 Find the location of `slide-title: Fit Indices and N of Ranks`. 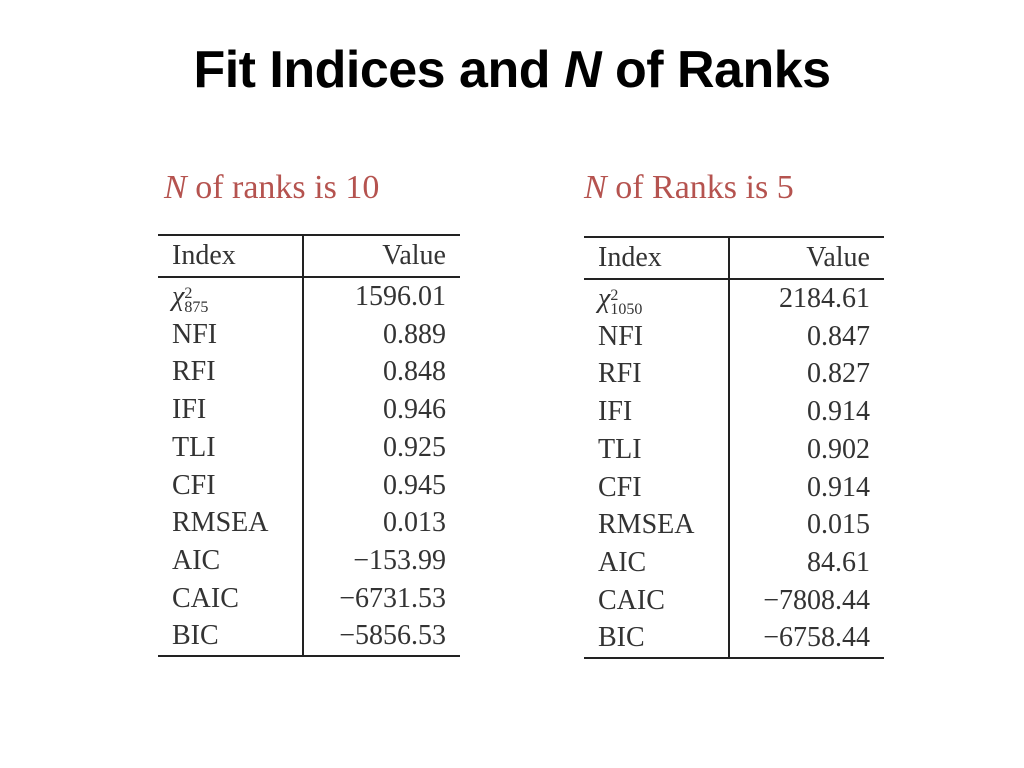

slide-title: Fit Indices and N of Ranks is located at coordinates (512, 70).